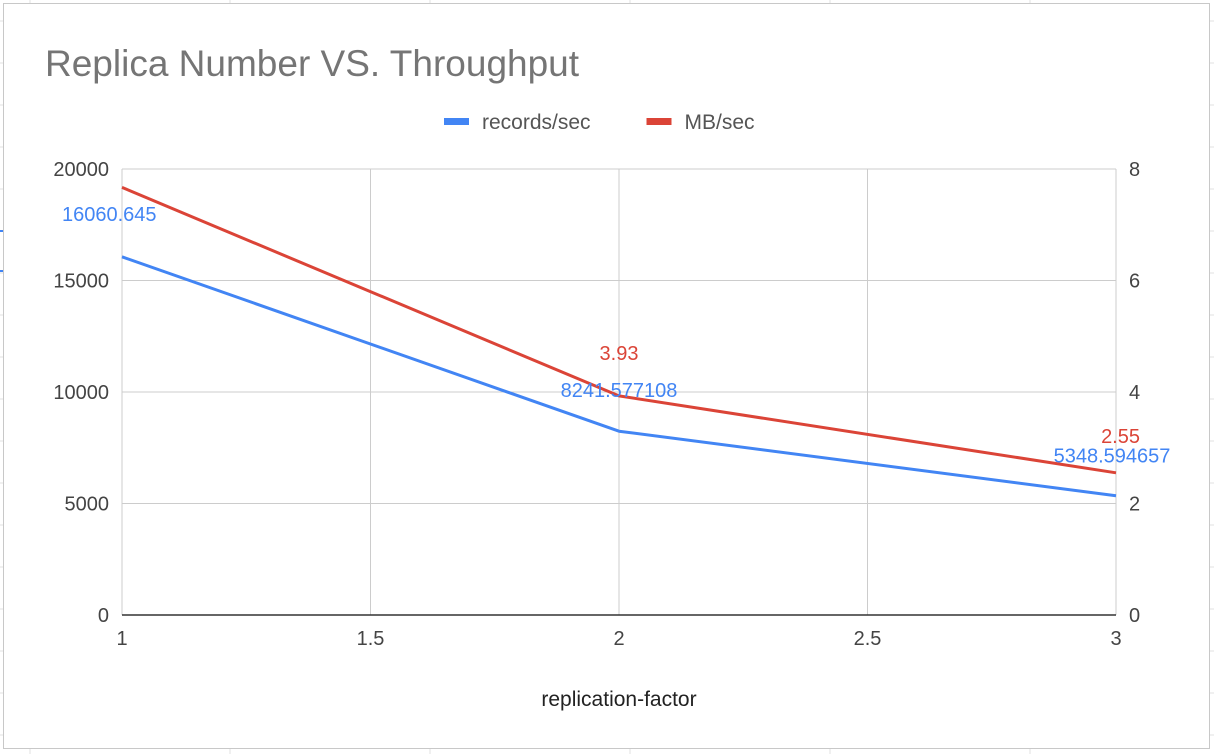  I want to click on chart-title: Replica Number VS. Throughput, so click(312, 63).